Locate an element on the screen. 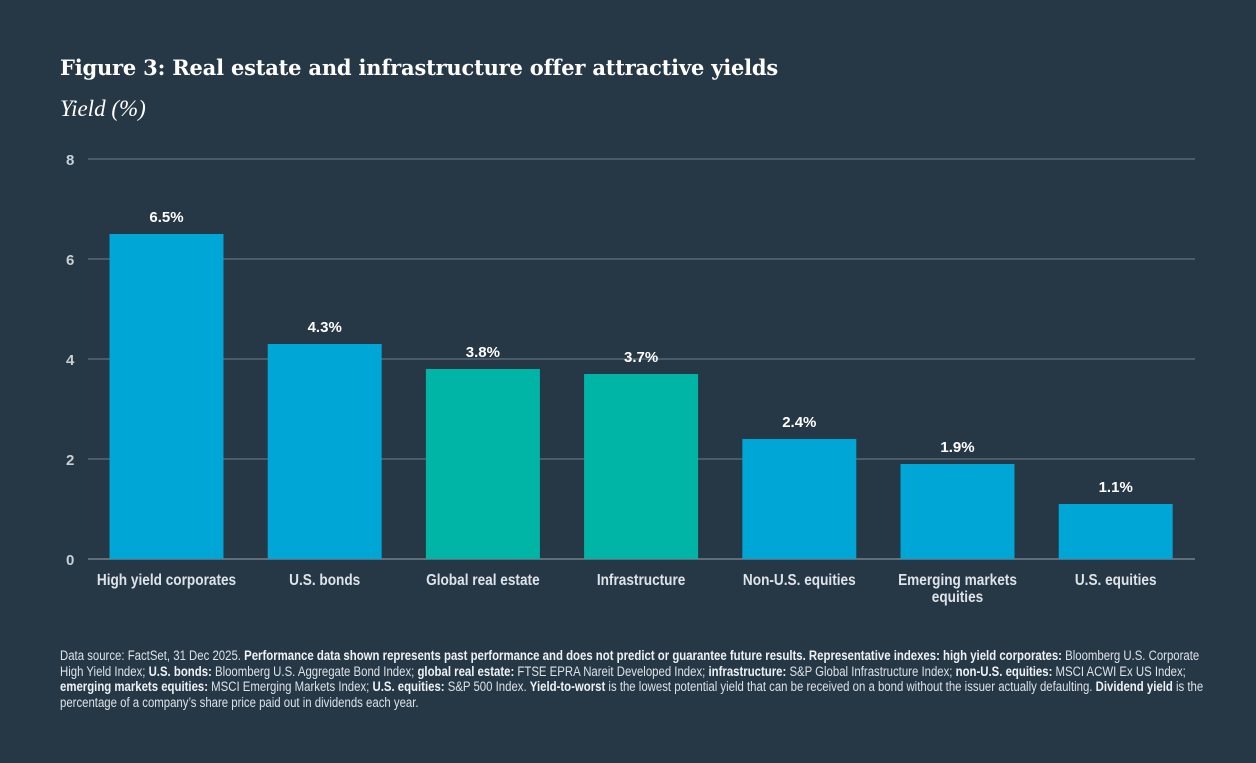  footnote-segment: U.S. bonds: is located at coordinates (180, 671).